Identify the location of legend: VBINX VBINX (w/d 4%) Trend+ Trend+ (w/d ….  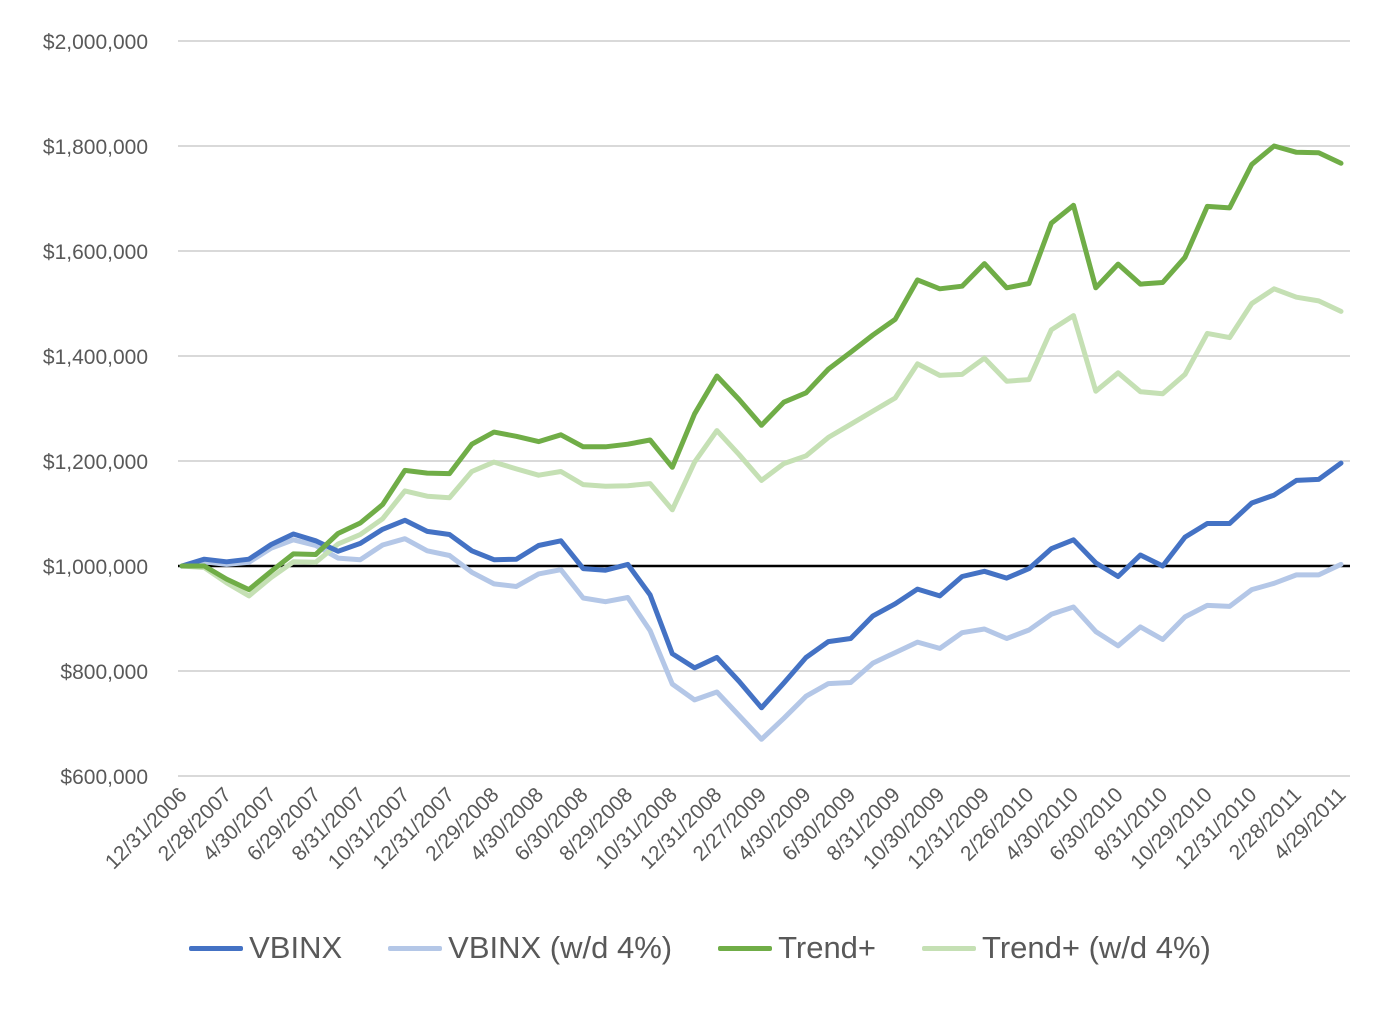
(700, 948).